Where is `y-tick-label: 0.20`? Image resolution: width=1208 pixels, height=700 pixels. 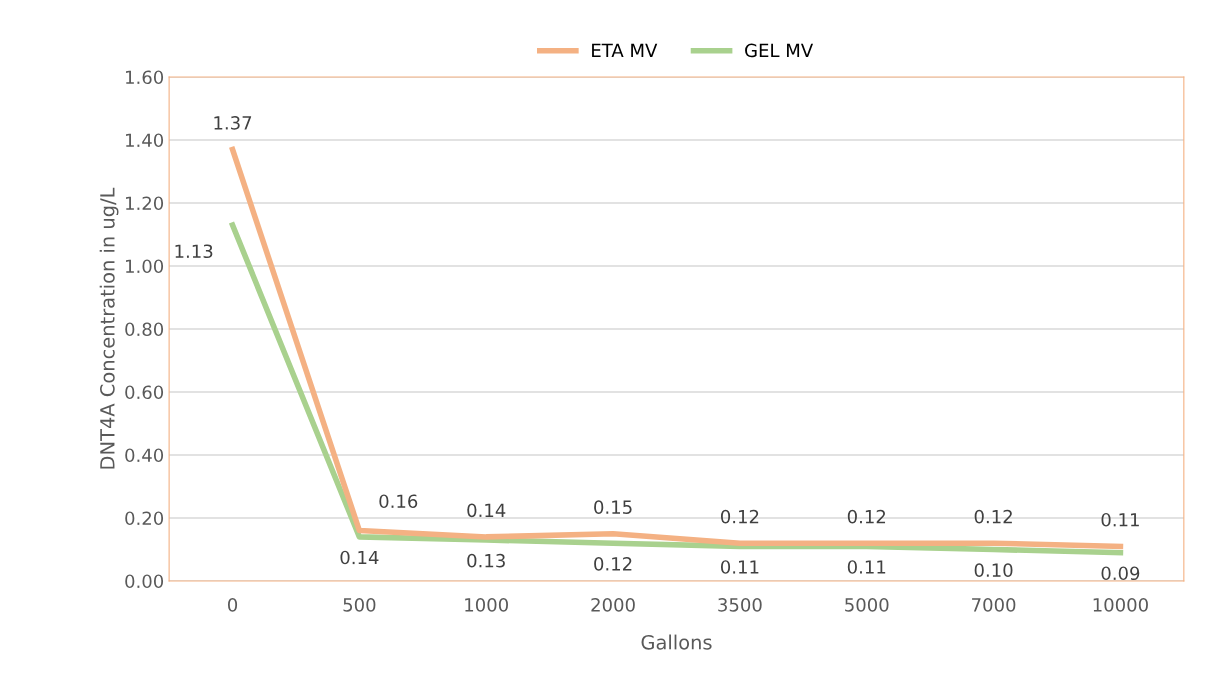 y-tick-label: 0.20 is located at coordinates (144, 518).